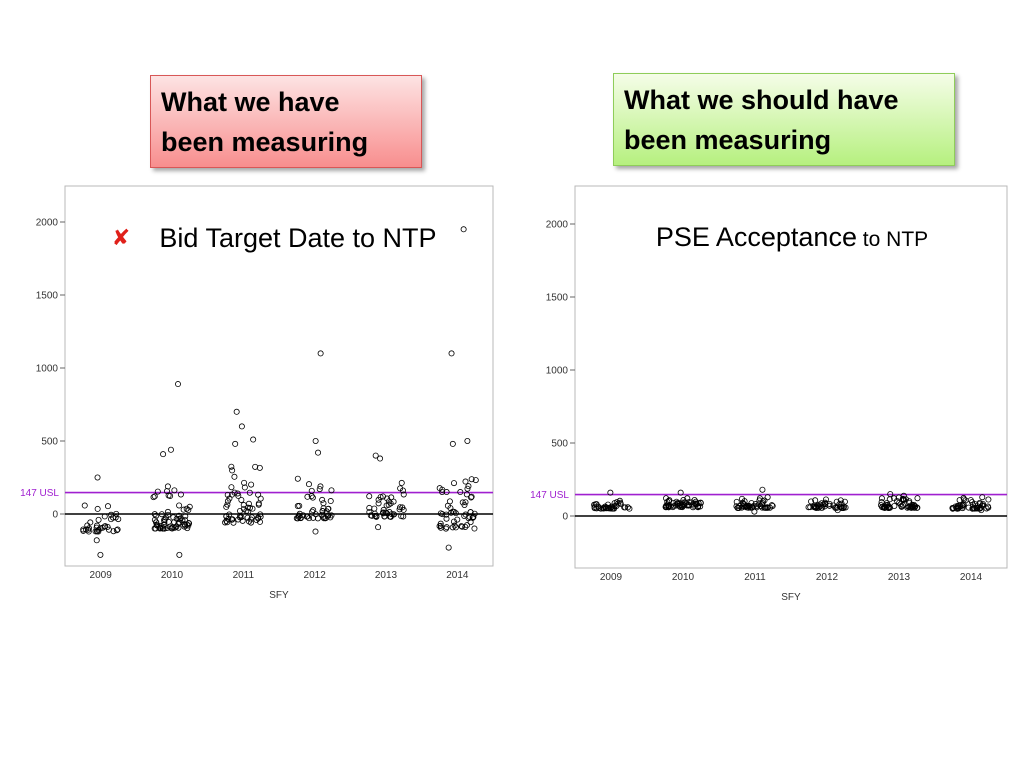  I want to click on y-tick-label: 1000, so click(47, 369).